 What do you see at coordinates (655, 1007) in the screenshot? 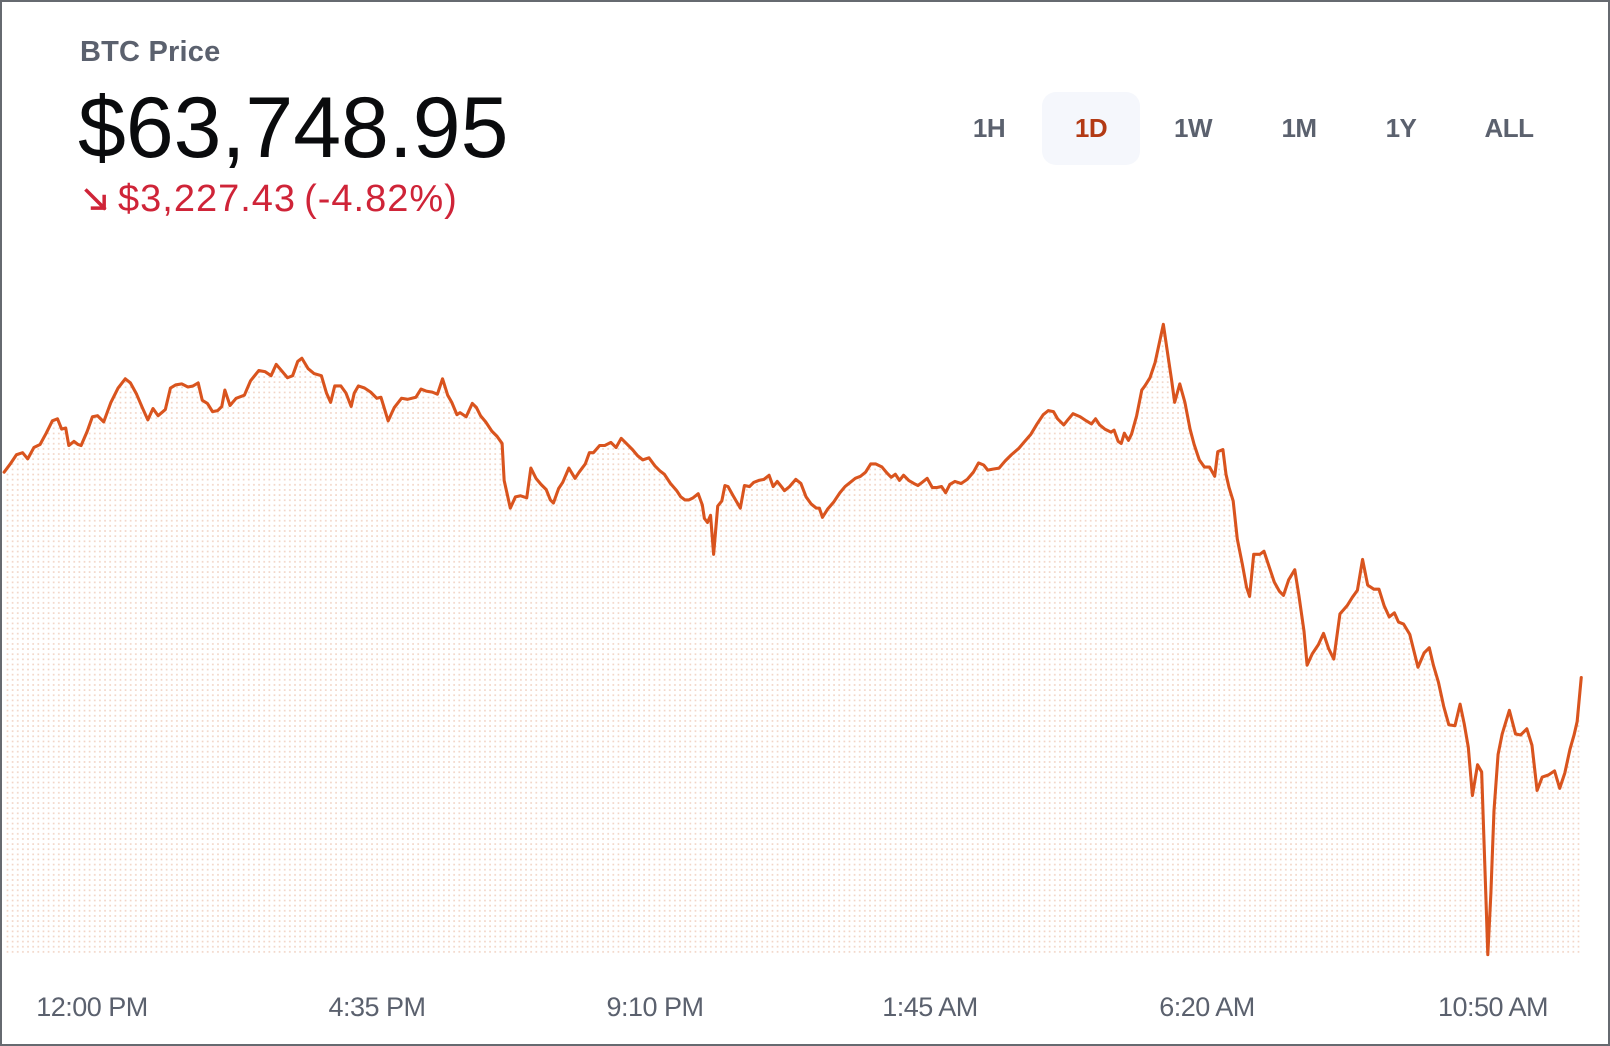
I see `x-tick-label: 9:10 PM` at bounding box center [655, 1007].